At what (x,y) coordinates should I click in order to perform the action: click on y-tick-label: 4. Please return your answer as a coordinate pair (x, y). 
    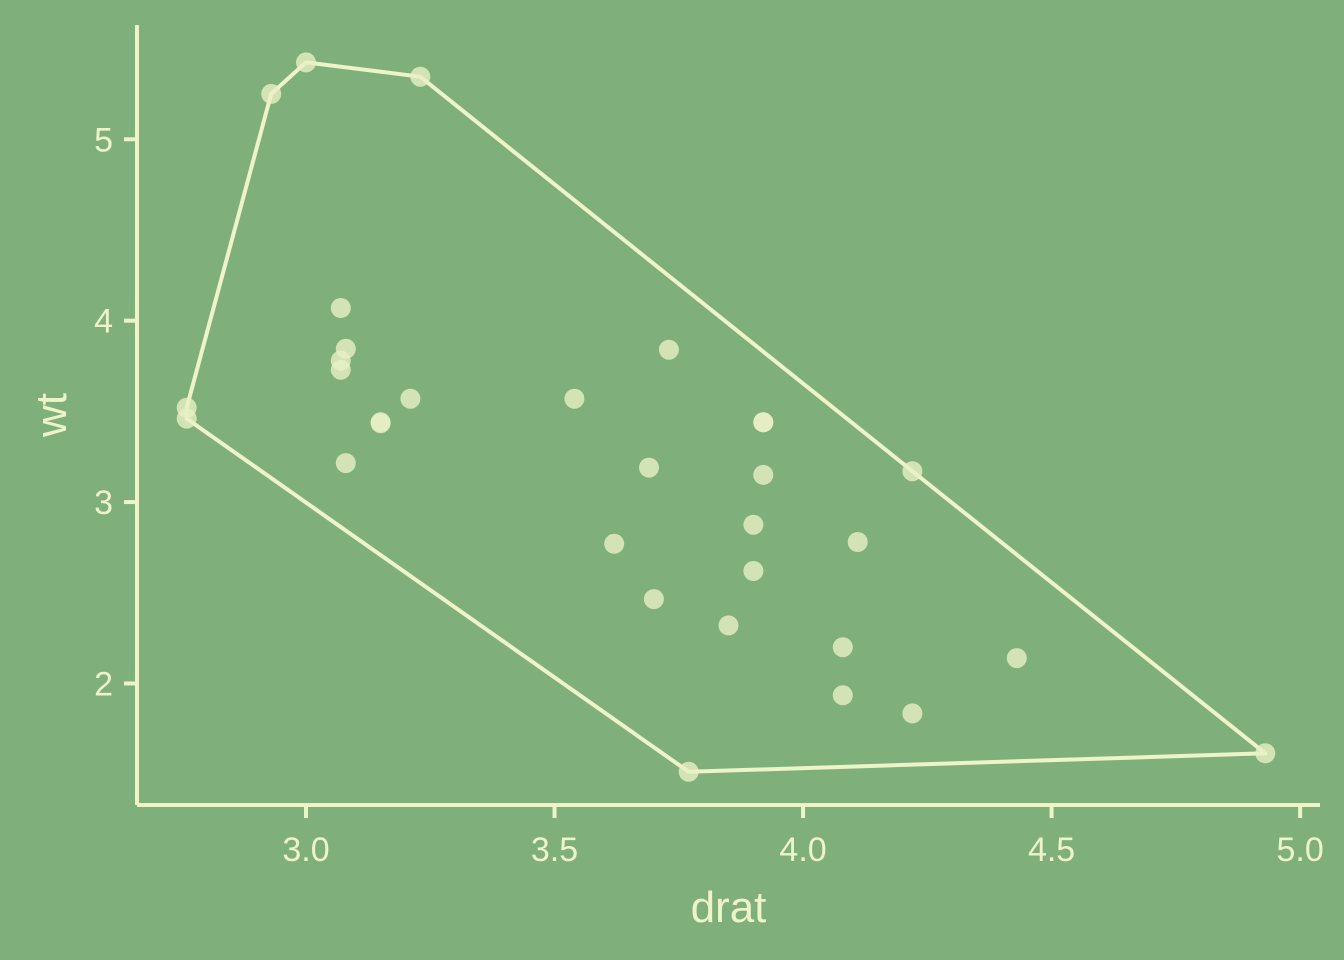
    Looking at the image, I should click on (103, 322).